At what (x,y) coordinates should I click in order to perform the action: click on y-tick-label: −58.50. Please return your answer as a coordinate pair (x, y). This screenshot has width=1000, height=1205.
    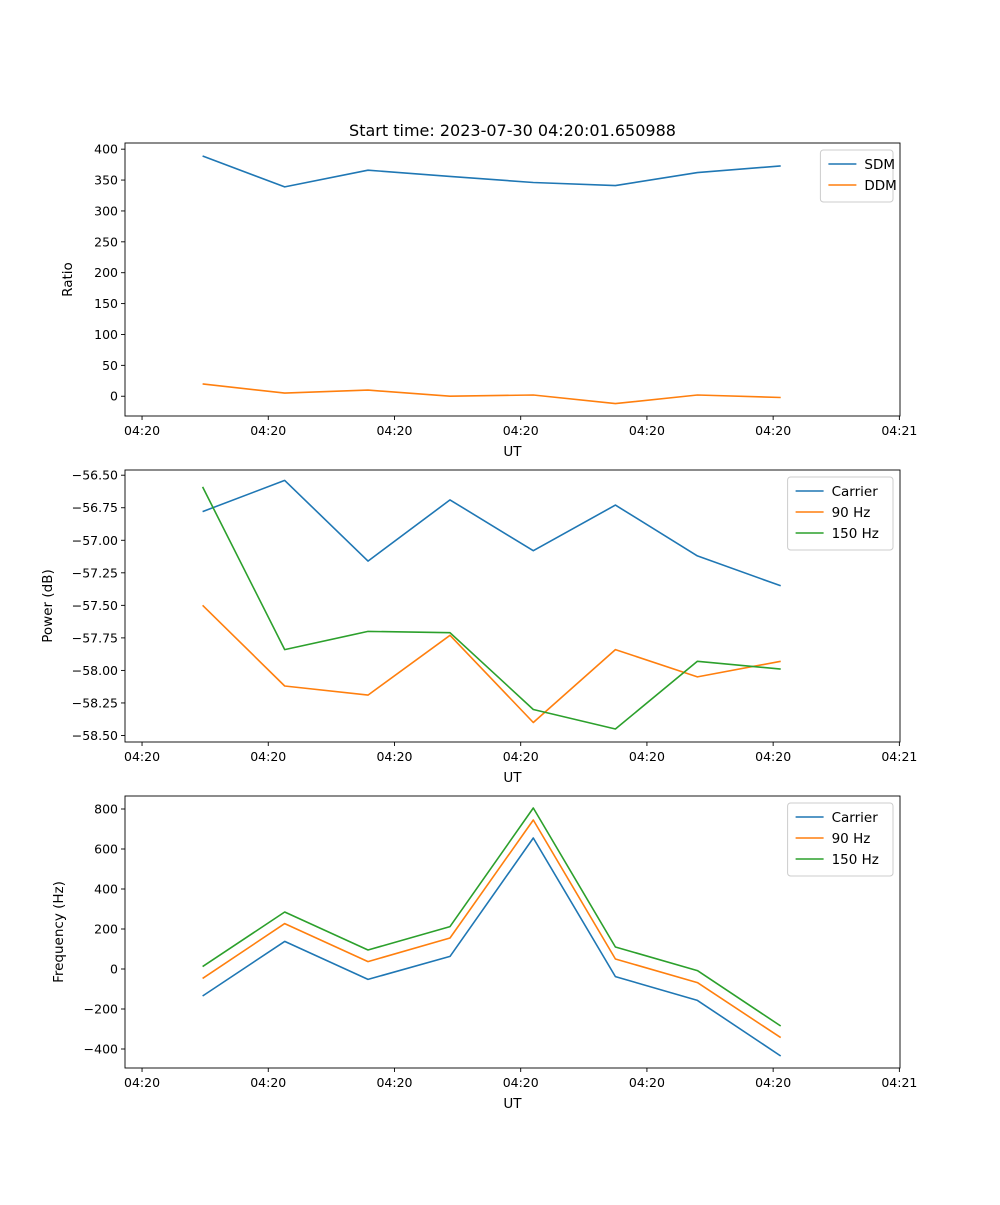
    Looking at the image, I should click on (95, 735).